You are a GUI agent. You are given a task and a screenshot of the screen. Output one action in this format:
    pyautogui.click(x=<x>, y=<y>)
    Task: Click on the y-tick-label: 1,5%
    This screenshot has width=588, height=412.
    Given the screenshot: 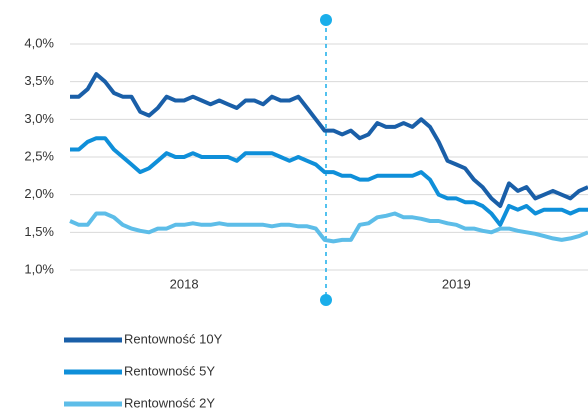 What is the action you would take?
    pyautogui.click(x=39, y=231)
    